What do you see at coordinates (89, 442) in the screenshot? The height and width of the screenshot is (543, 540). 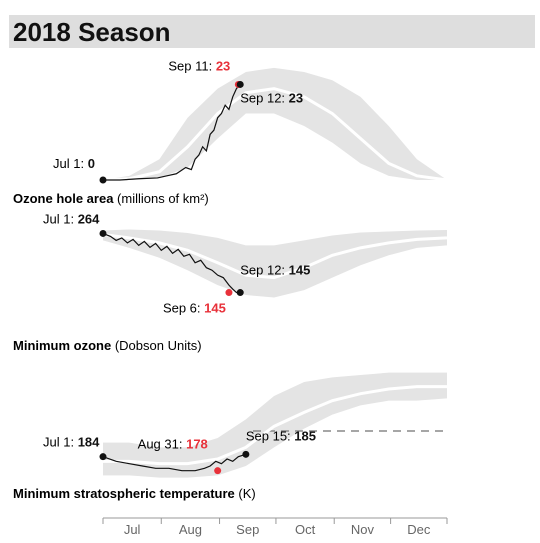 I see `minimum-stratospheric-temperature-callout-value-0: 184` at bounding box center [89, 442].